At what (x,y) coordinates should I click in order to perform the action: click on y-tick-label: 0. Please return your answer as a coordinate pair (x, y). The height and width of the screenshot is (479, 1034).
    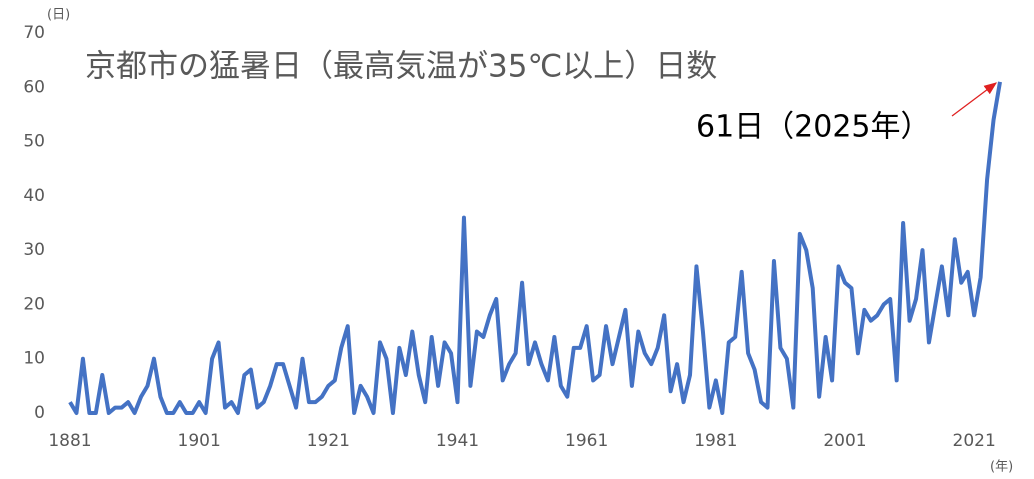
    Looking at the image, I should click on (39, 413).